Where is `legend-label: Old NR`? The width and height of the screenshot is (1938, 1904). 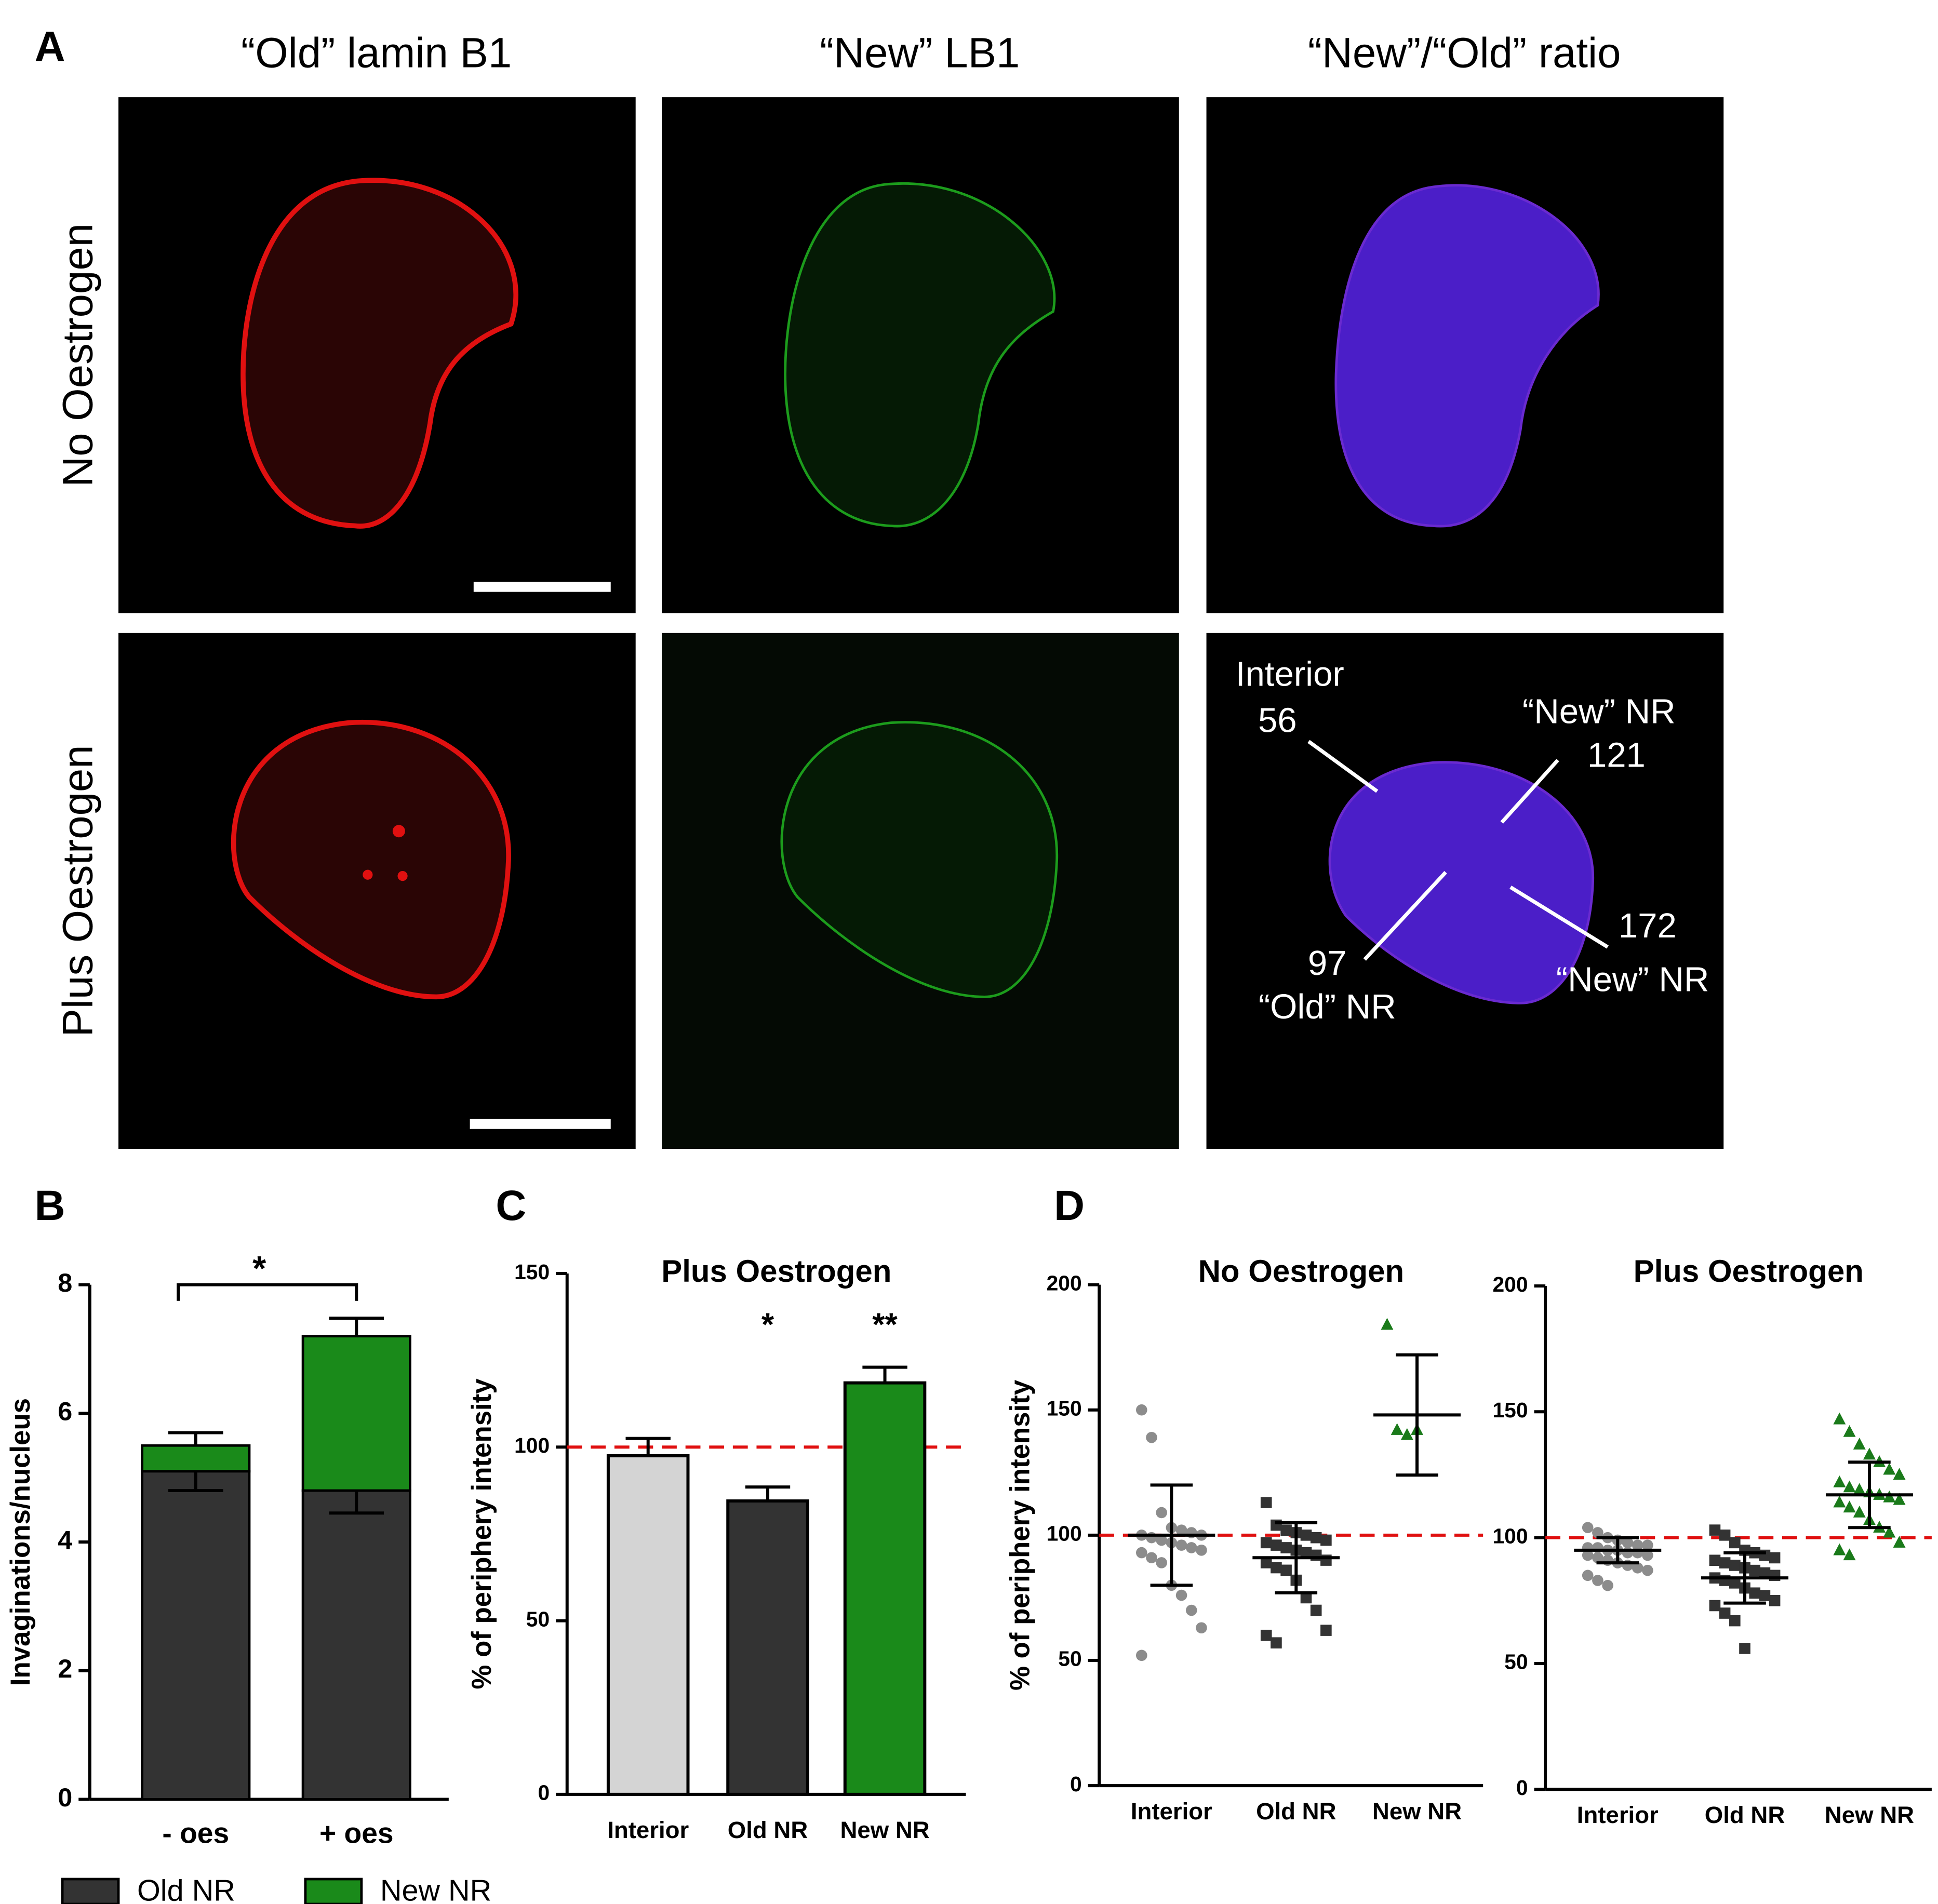 legend-label: Old NR is located at coordinates (186, 1889).